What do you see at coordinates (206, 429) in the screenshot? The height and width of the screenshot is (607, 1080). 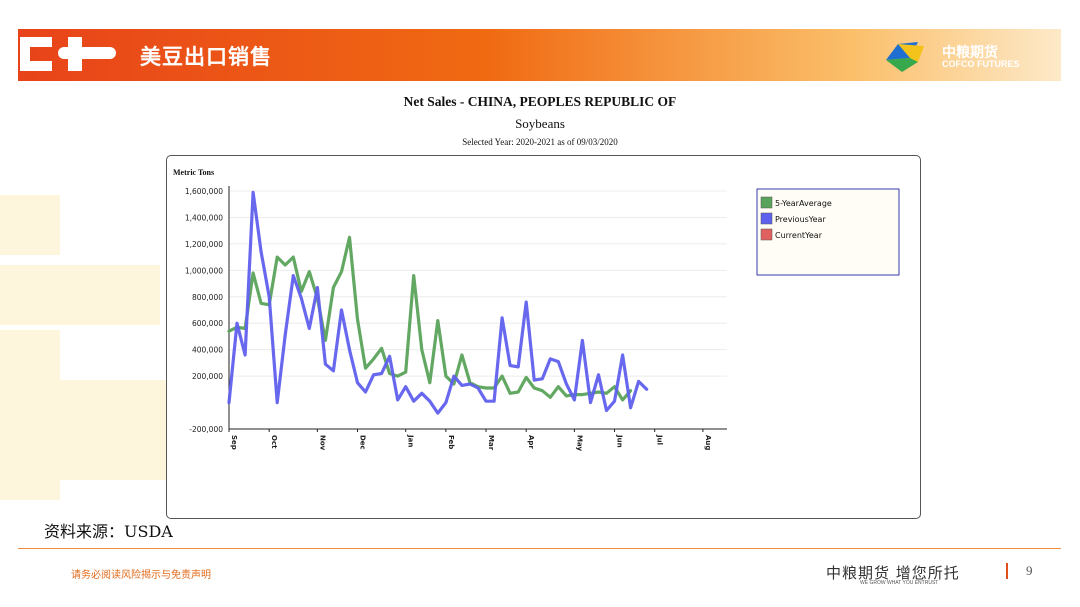 I see `y-tick-label: -200,000` at bounding box center [206, 429].